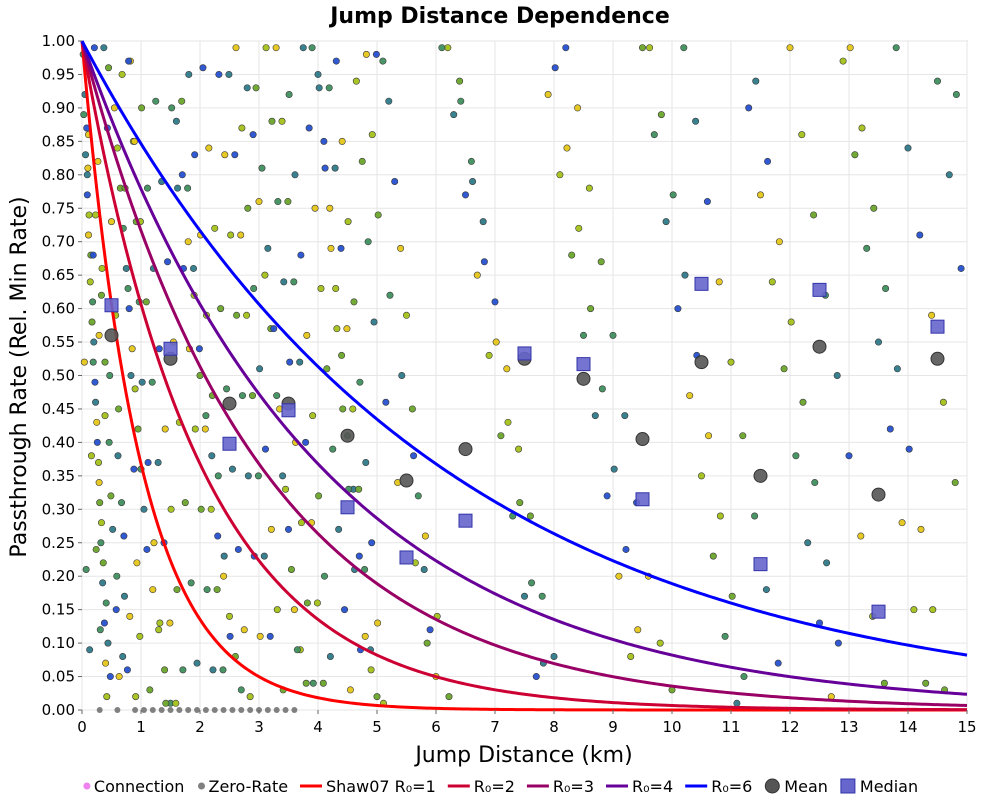 The image size is (1000, 800). I want to click on legend-item: Median, so click(879, 786).